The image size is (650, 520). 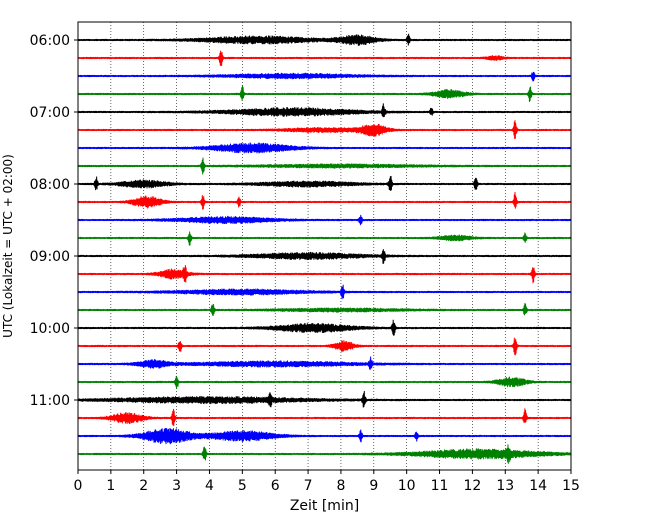 What do you see at coordinates (50, 329) in the screenshot?
I see `y-tick-label: 10:00` at bounding box center [50, 329].